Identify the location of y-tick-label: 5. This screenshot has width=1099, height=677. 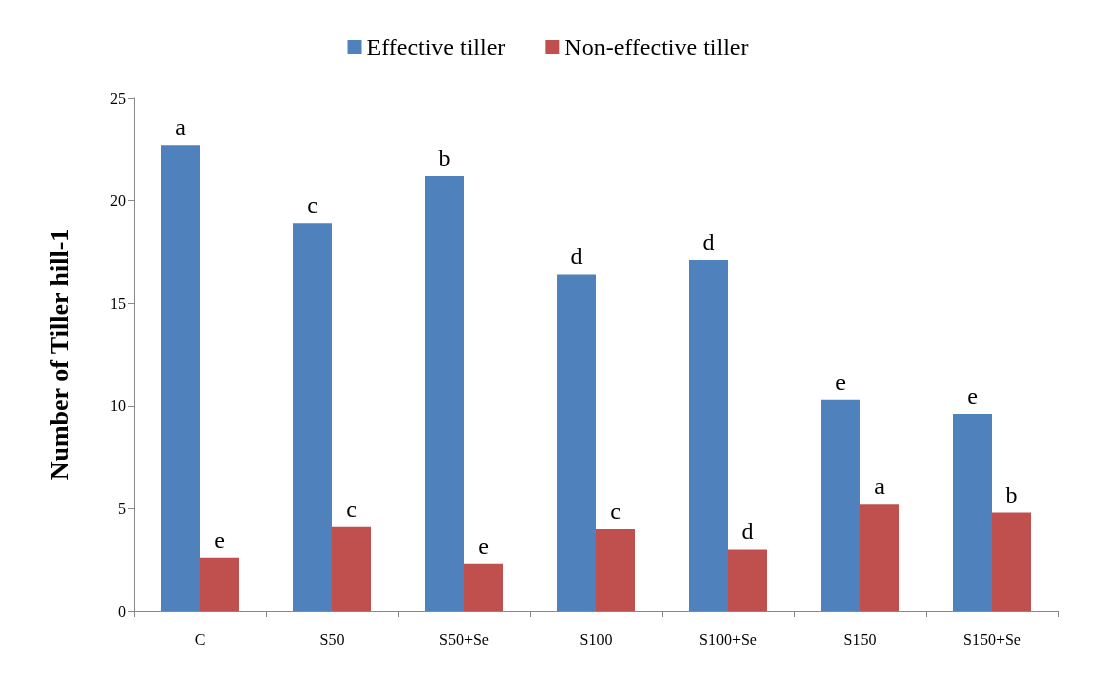
(122, 508).